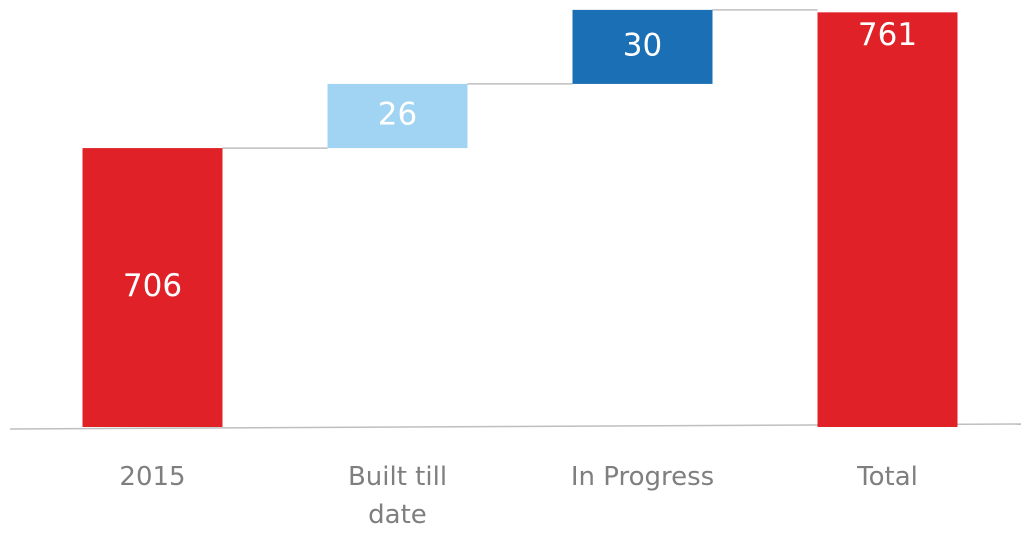 The height and width of the screenshot is (534, 1021). What do you see at coordinates (152, 477) in the screenshot?
I see `x-tick-label: 2015` at bounding box center [152, 477].